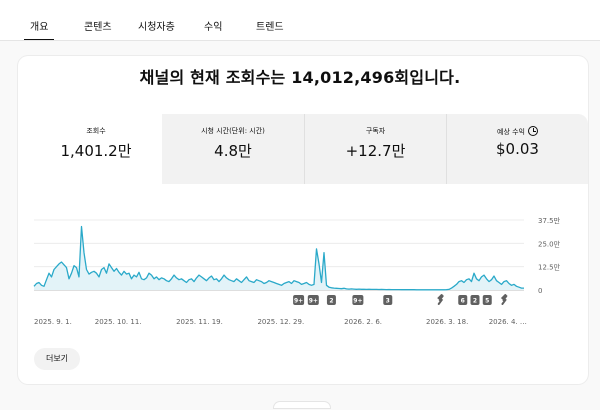 The height and width of the screenshot is (410, 600). What do you see at coordinates (540, 291) in the screenshot?
I see `y-tick-label: 0` at bounding box center [540, 291].